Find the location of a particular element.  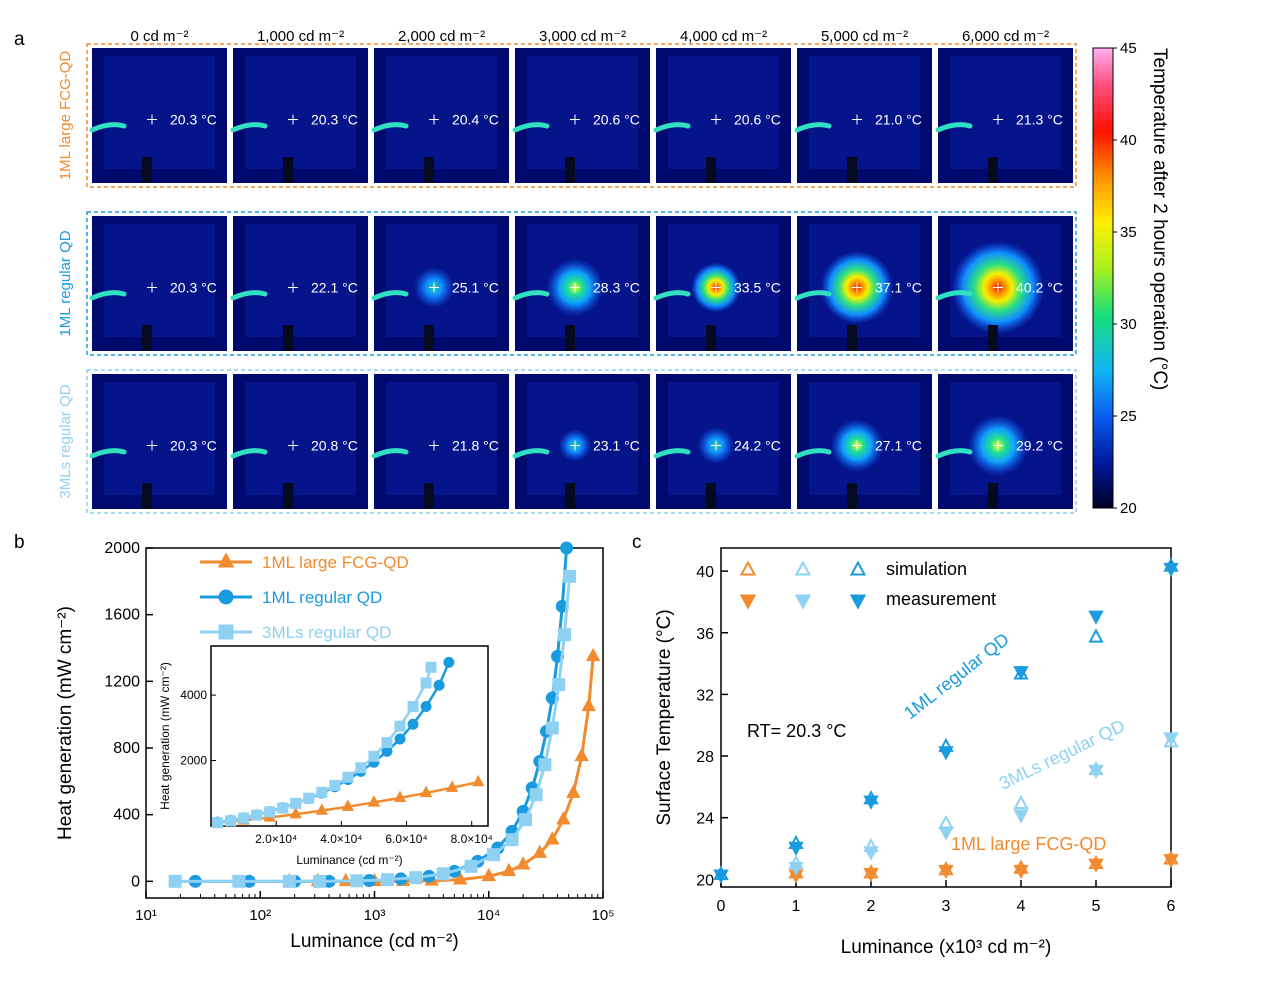

y-tick-label: 24 is located at coordinates (705, 819).